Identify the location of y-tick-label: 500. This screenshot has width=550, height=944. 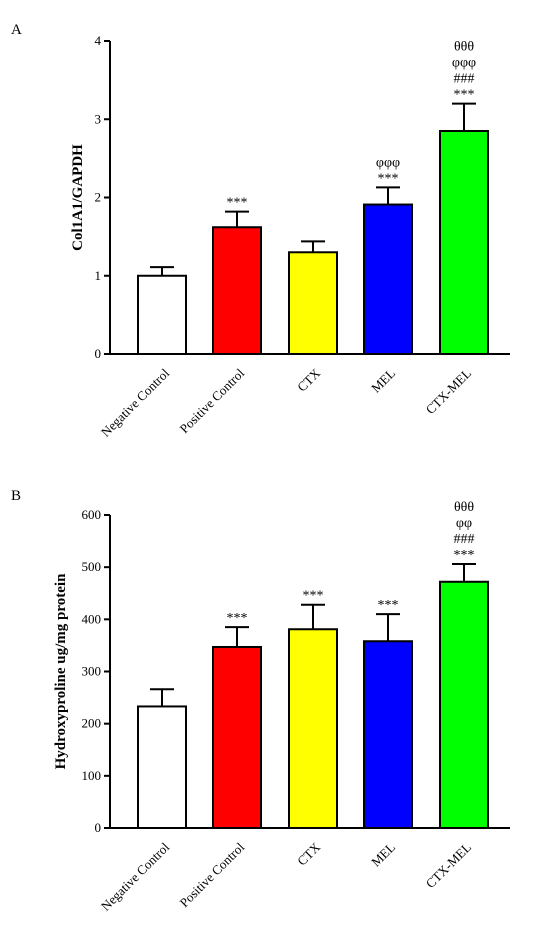
(92, 566).